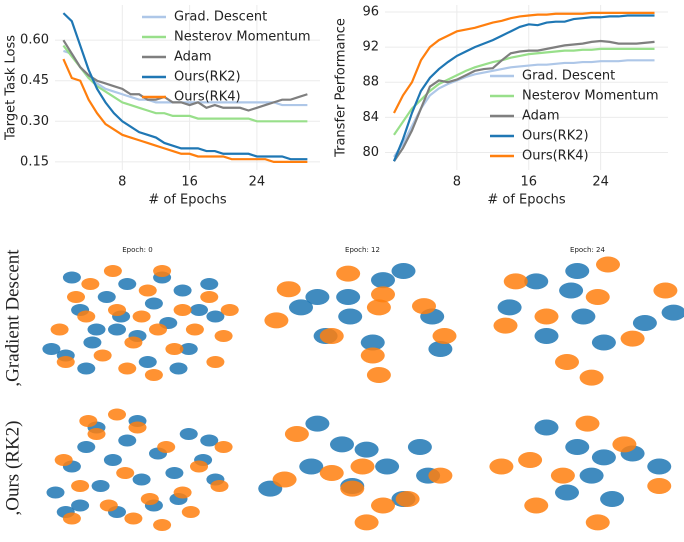  Describe the element at coordinates (34, 80) in the screenshot. I see `y-tick-label: 0.45` at that location.